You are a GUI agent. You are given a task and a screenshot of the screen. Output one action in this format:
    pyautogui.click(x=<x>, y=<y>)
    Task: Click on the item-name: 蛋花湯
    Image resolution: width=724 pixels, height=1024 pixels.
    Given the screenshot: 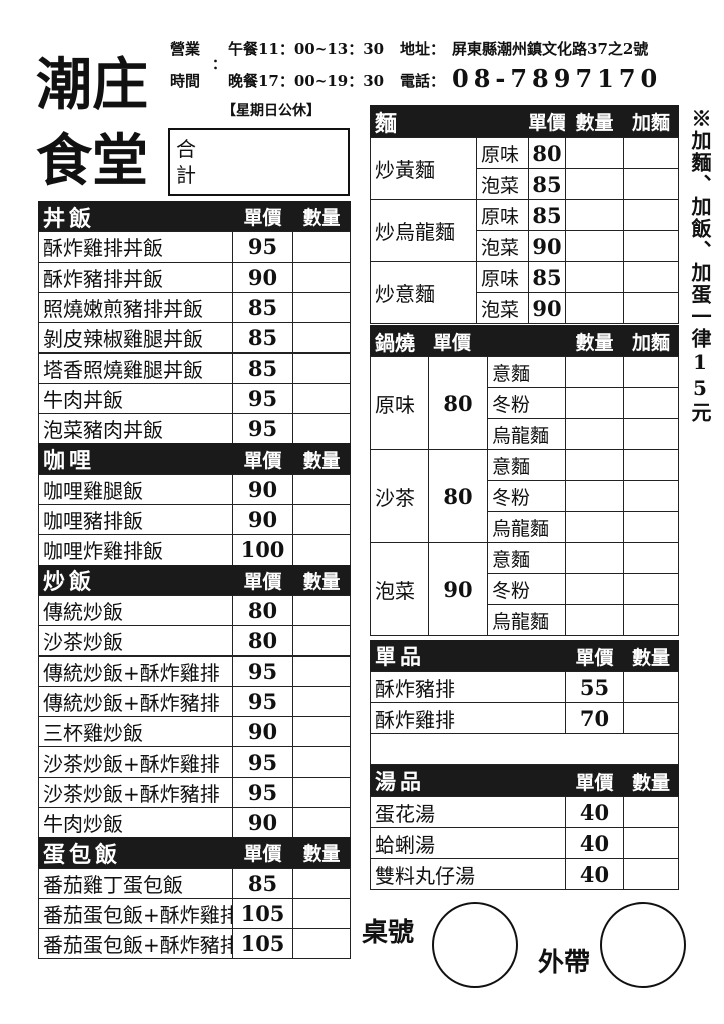 What is the action you would take?
    pyautogui.click(x=468, y=812)
    